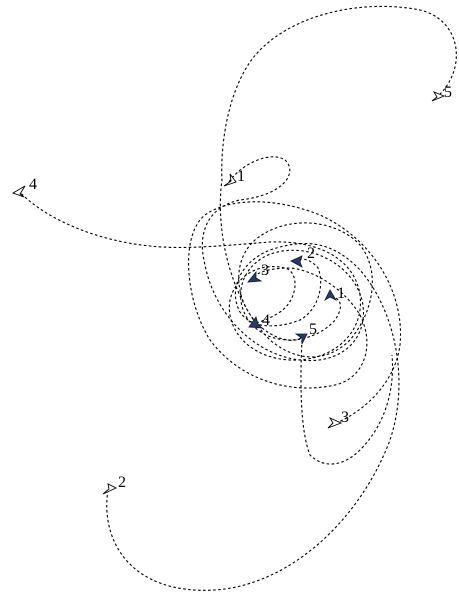  What do you see at coordinates (265, 270) in the screenshot?
I see `inner-label-3: 3` at bounding box center [265, 270].